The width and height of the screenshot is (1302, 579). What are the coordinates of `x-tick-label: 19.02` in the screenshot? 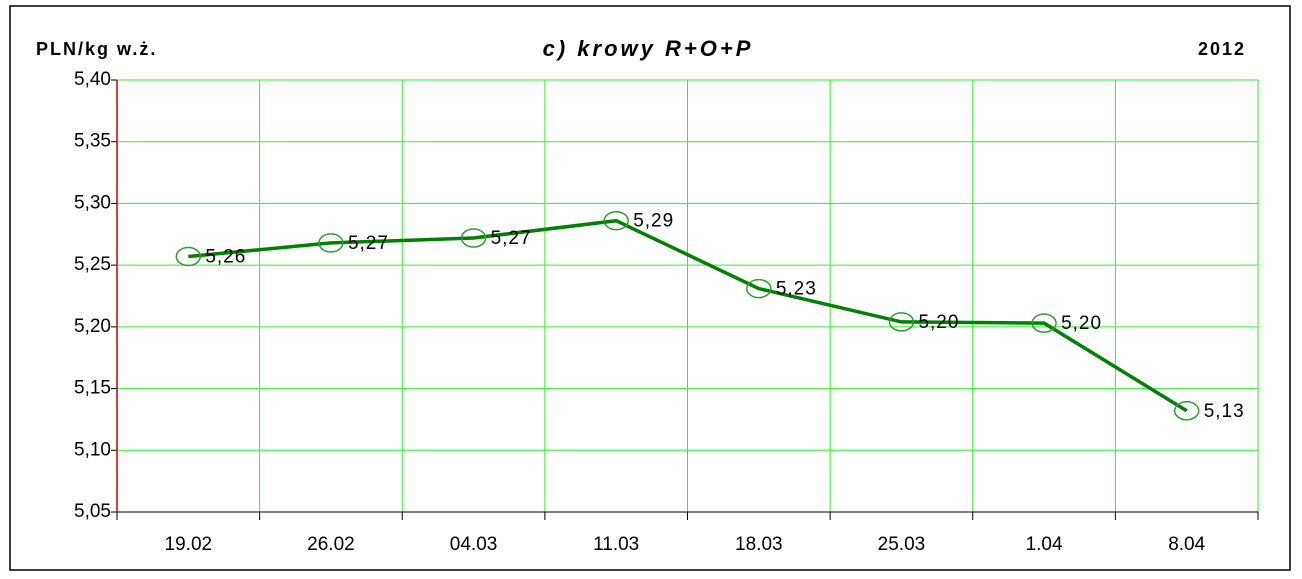 It's located at (189, 544).